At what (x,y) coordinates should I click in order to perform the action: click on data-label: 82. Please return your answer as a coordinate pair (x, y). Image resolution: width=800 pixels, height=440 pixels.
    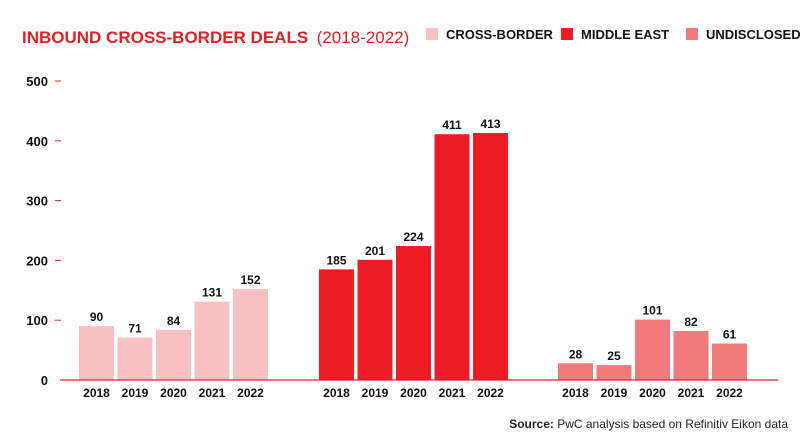
    Looking at the image, I should click on (691, 322).